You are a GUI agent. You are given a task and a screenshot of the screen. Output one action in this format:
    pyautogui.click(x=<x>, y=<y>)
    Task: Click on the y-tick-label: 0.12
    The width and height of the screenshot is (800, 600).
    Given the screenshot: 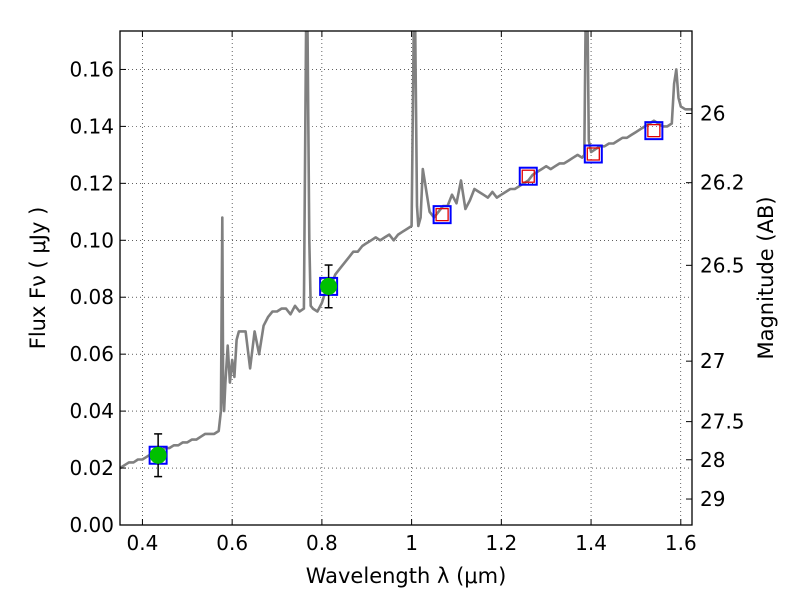 What is the action you would take?
    pyautogui.click(x=91, y=183)
    